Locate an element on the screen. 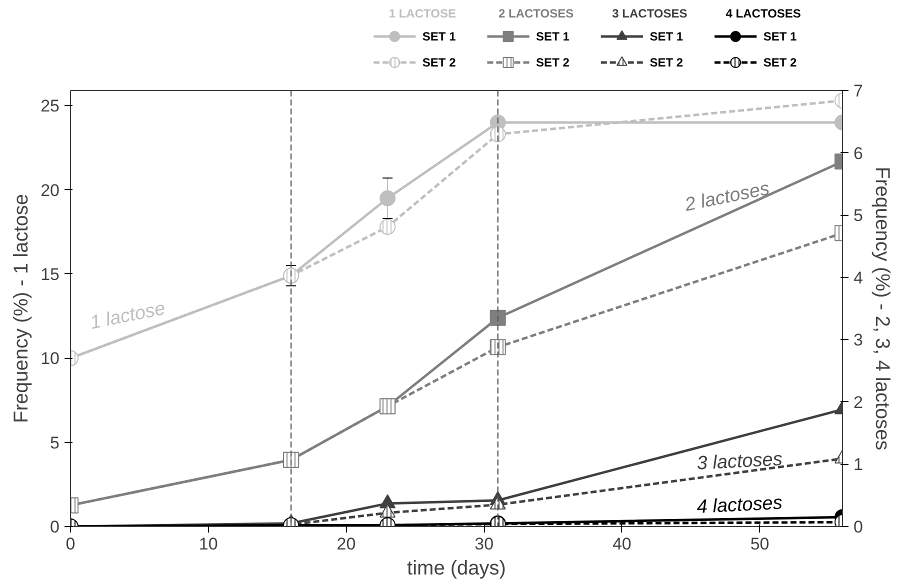 The image size is (917, 588). y2-tick-label: 6 is located at coordinates (858, 153).